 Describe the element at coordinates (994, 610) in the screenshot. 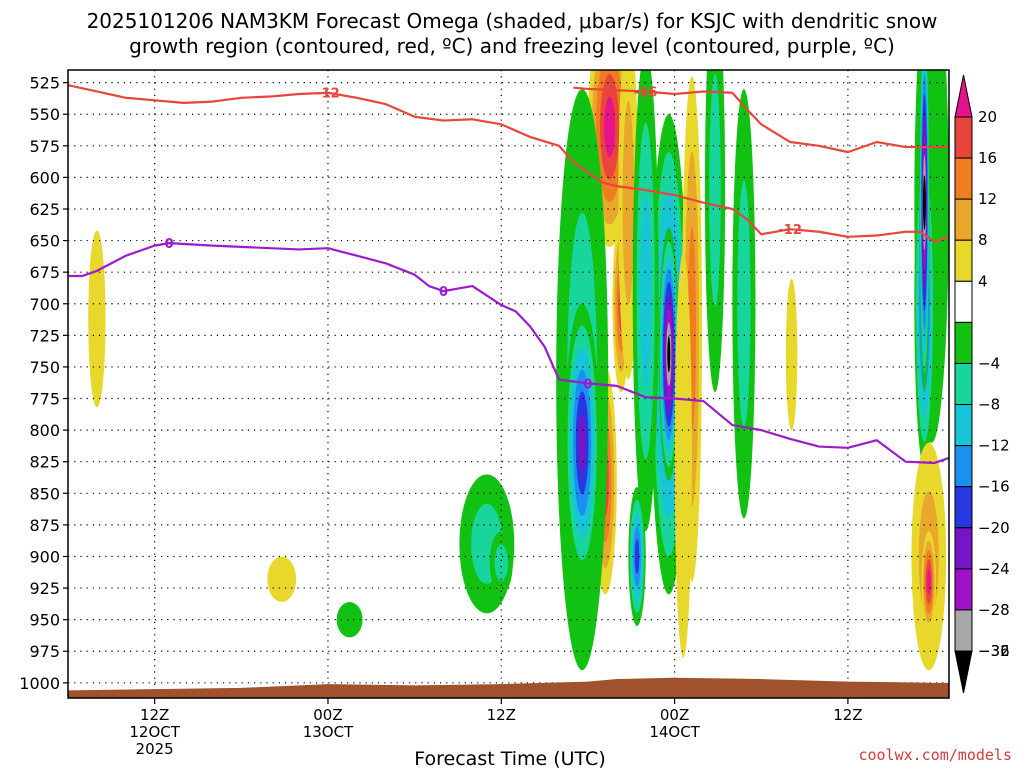

I see `colorbar-tick-label: −28` at that location.